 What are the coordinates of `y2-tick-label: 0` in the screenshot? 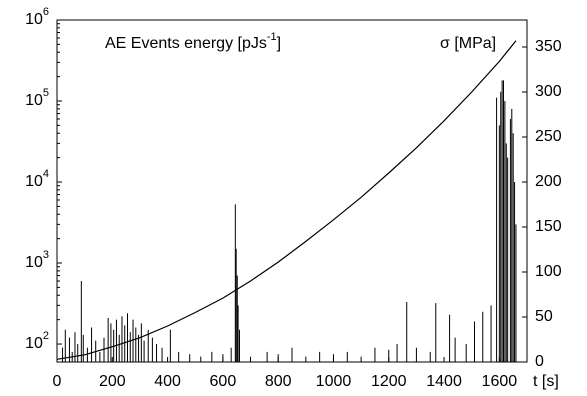 It's located at (539, 361).